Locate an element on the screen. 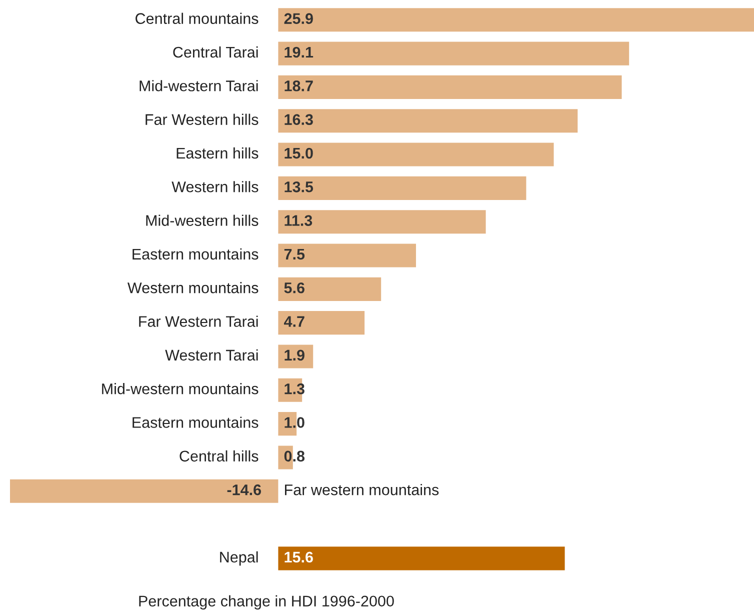 This screenshot has height=612, width=754. data-label: 1.9 is located at coordinates (294, 355).